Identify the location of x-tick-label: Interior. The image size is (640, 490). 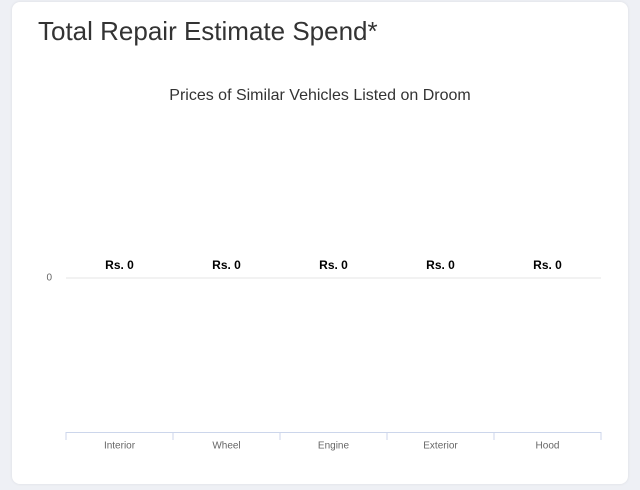
(120, 446).